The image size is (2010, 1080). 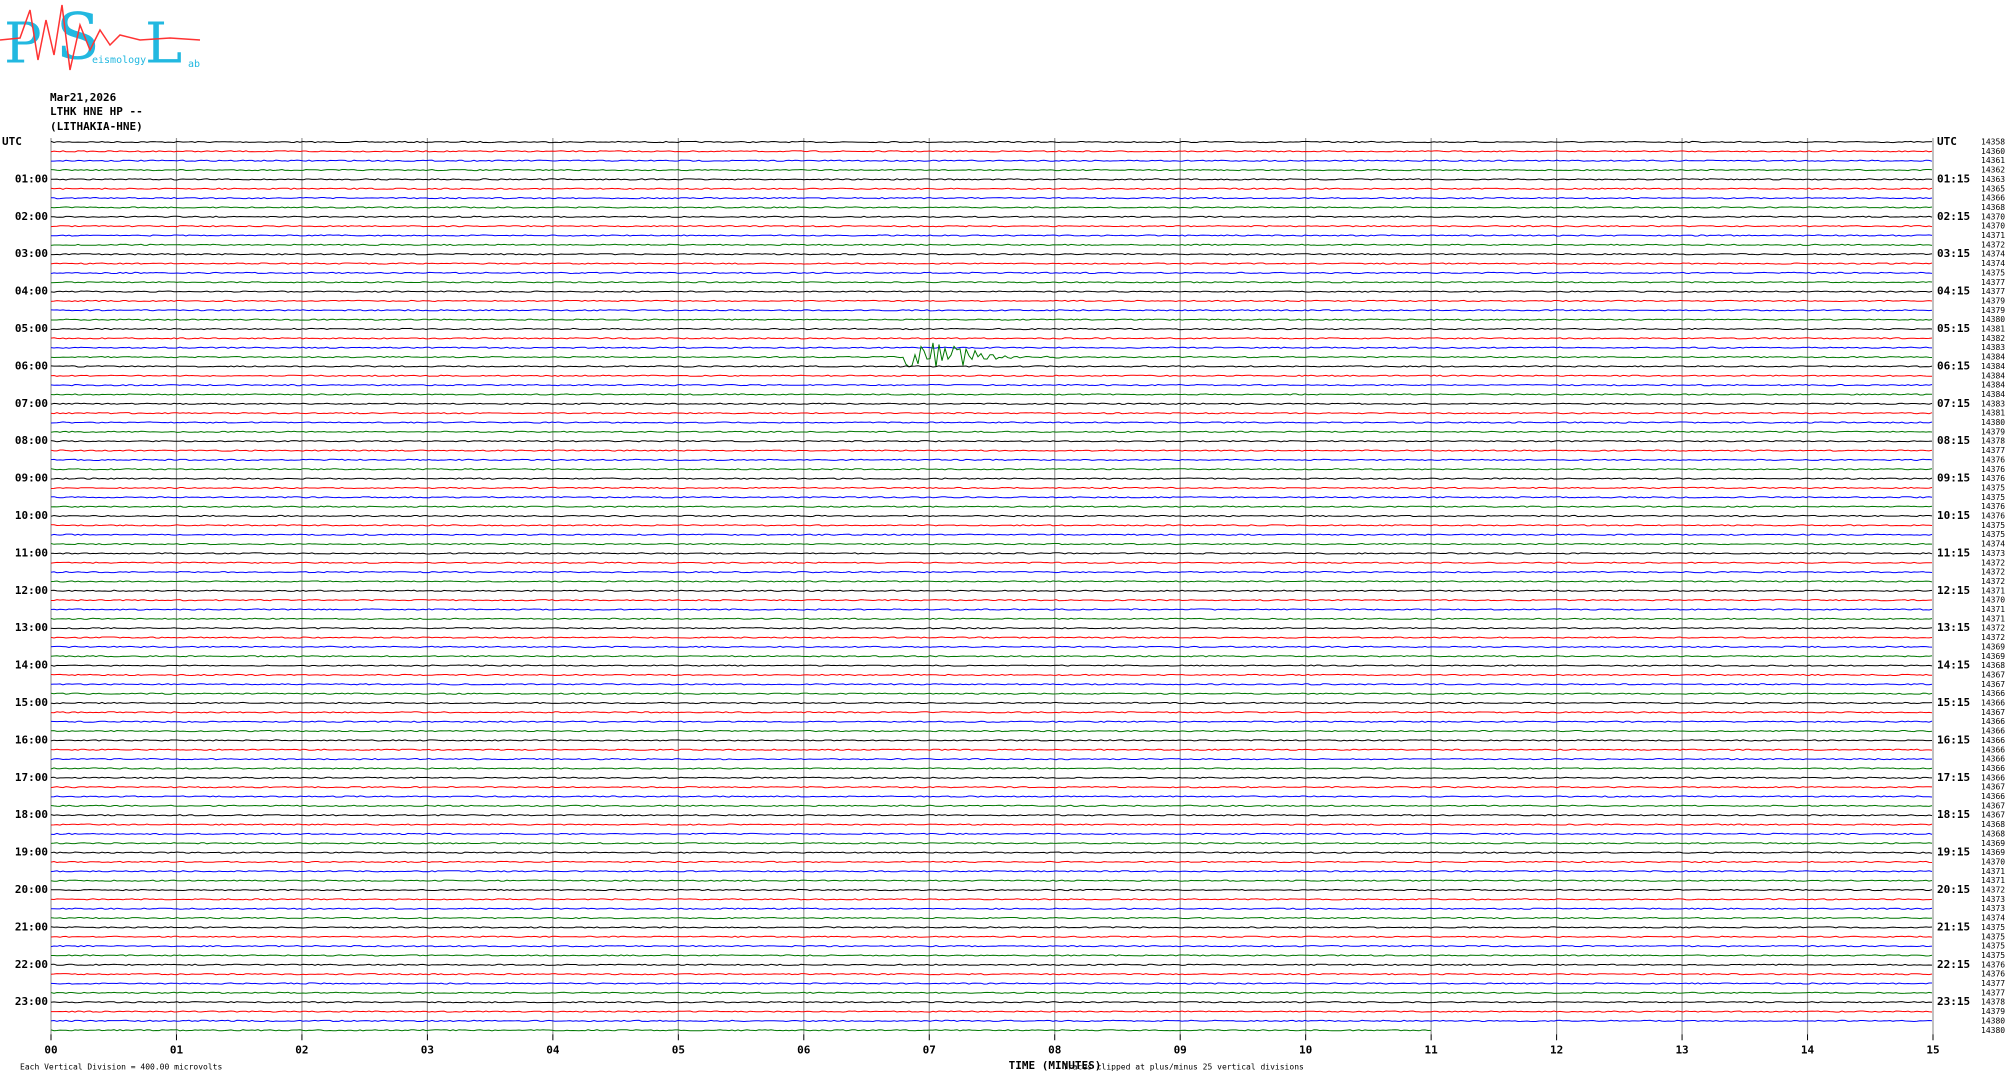 What do you see at coordinates (177, 1049) in the screenshot?
I see `x-tick-label: 01` at bounding box center [177, 1049].